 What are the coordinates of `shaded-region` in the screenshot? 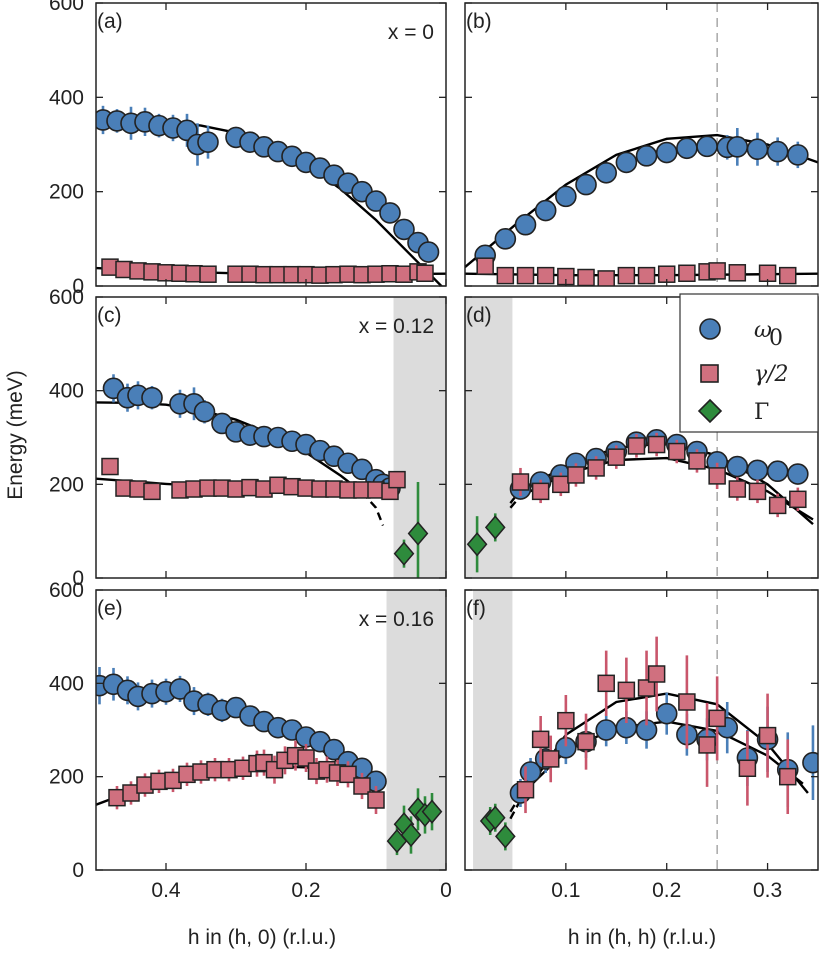 It's located at (489, 437).